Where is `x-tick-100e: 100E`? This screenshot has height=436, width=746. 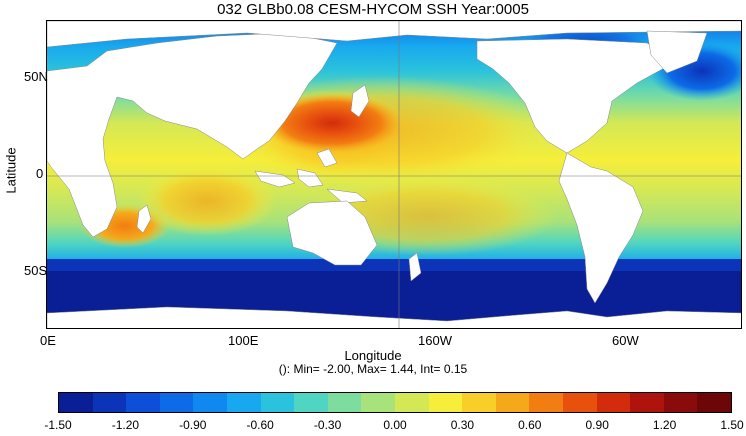 x-tick-100e: 100E is located at coordinates (243, 340).